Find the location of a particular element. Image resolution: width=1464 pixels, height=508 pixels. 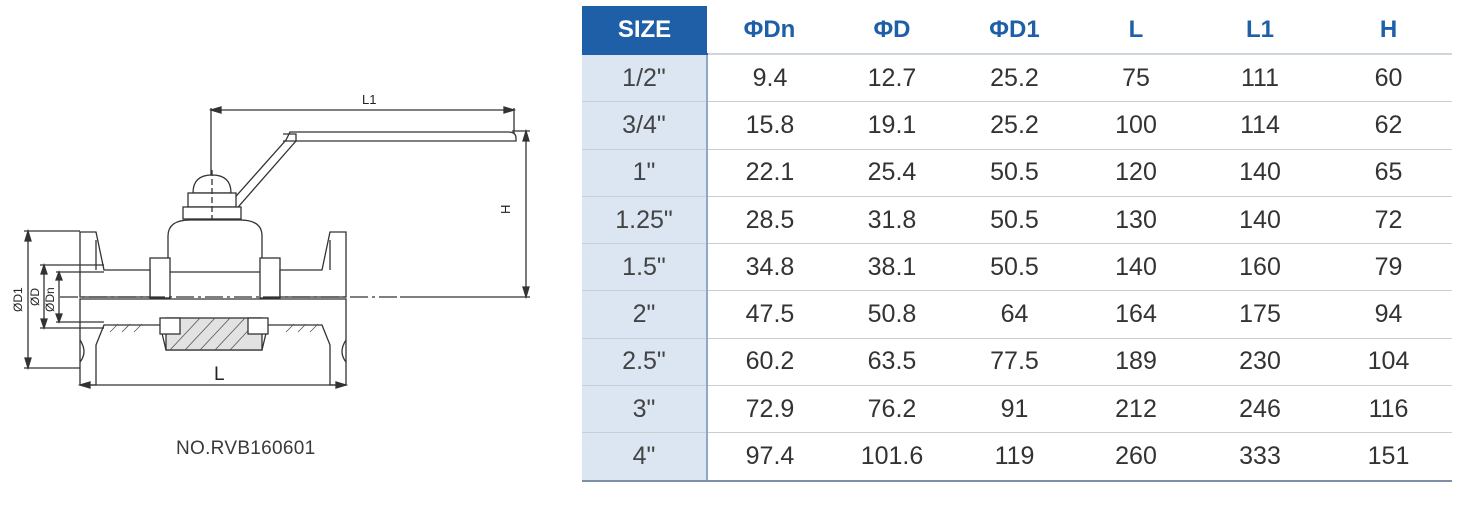

size-cell: 3" is located at coordinates (645, 409).